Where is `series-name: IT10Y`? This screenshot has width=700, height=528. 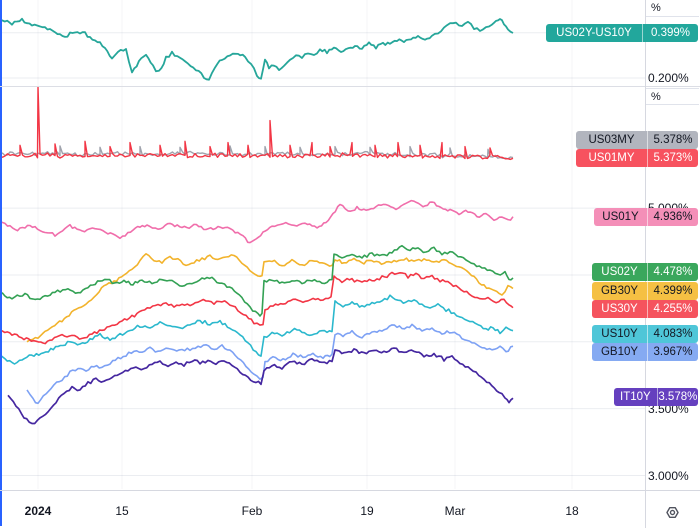
series-name: IT10Y is located at coordinates (635, 397).